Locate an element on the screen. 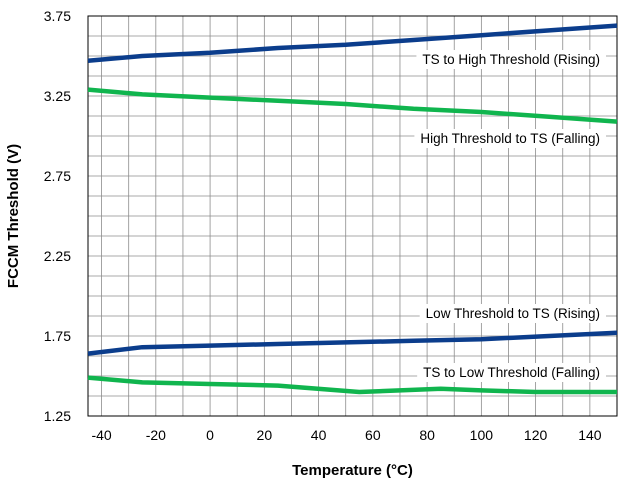 The image size is (634, 487). x-tick-label: 60 is located at coordinates (373, 435).